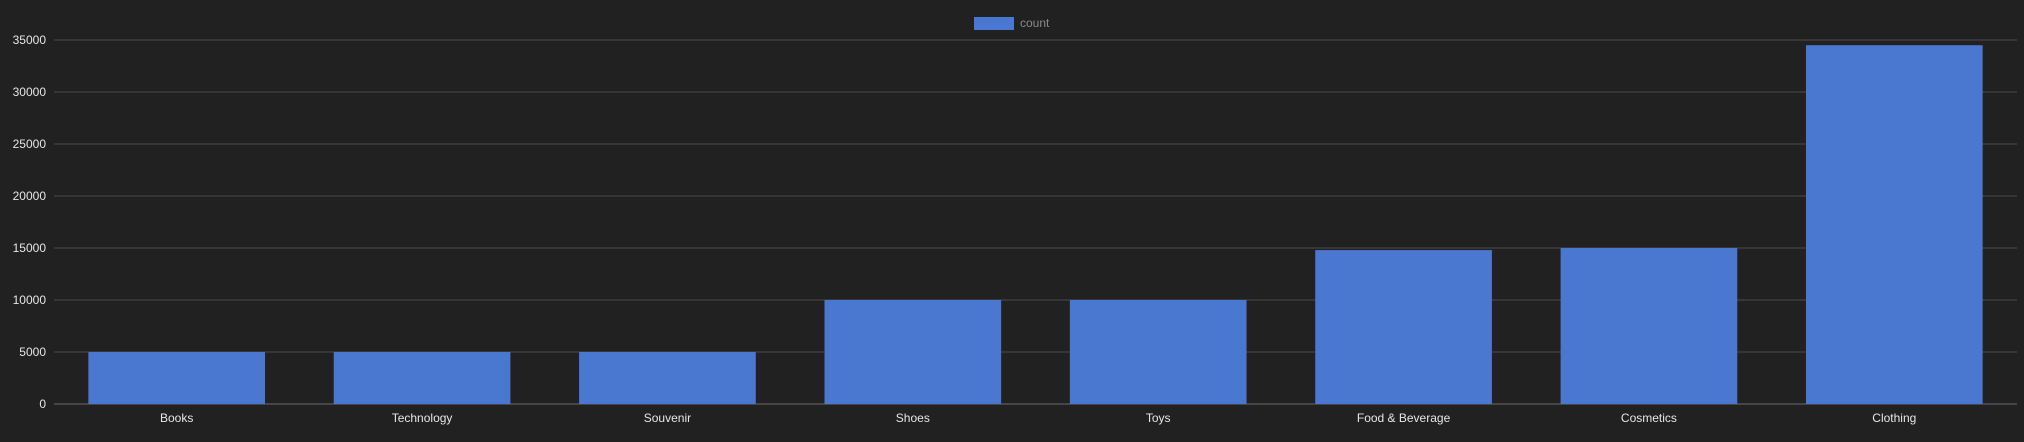  What do you see at coordinates (177, 378) in the screenshot?
I see `bar-books` at bounding box center [177, 378].